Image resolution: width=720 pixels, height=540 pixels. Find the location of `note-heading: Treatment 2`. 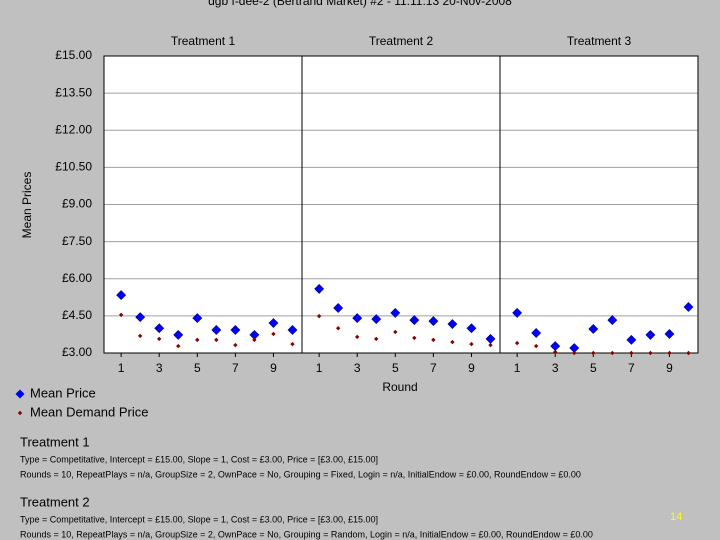

note-heading: Treatment 2 is located at coordinates (55, 501).